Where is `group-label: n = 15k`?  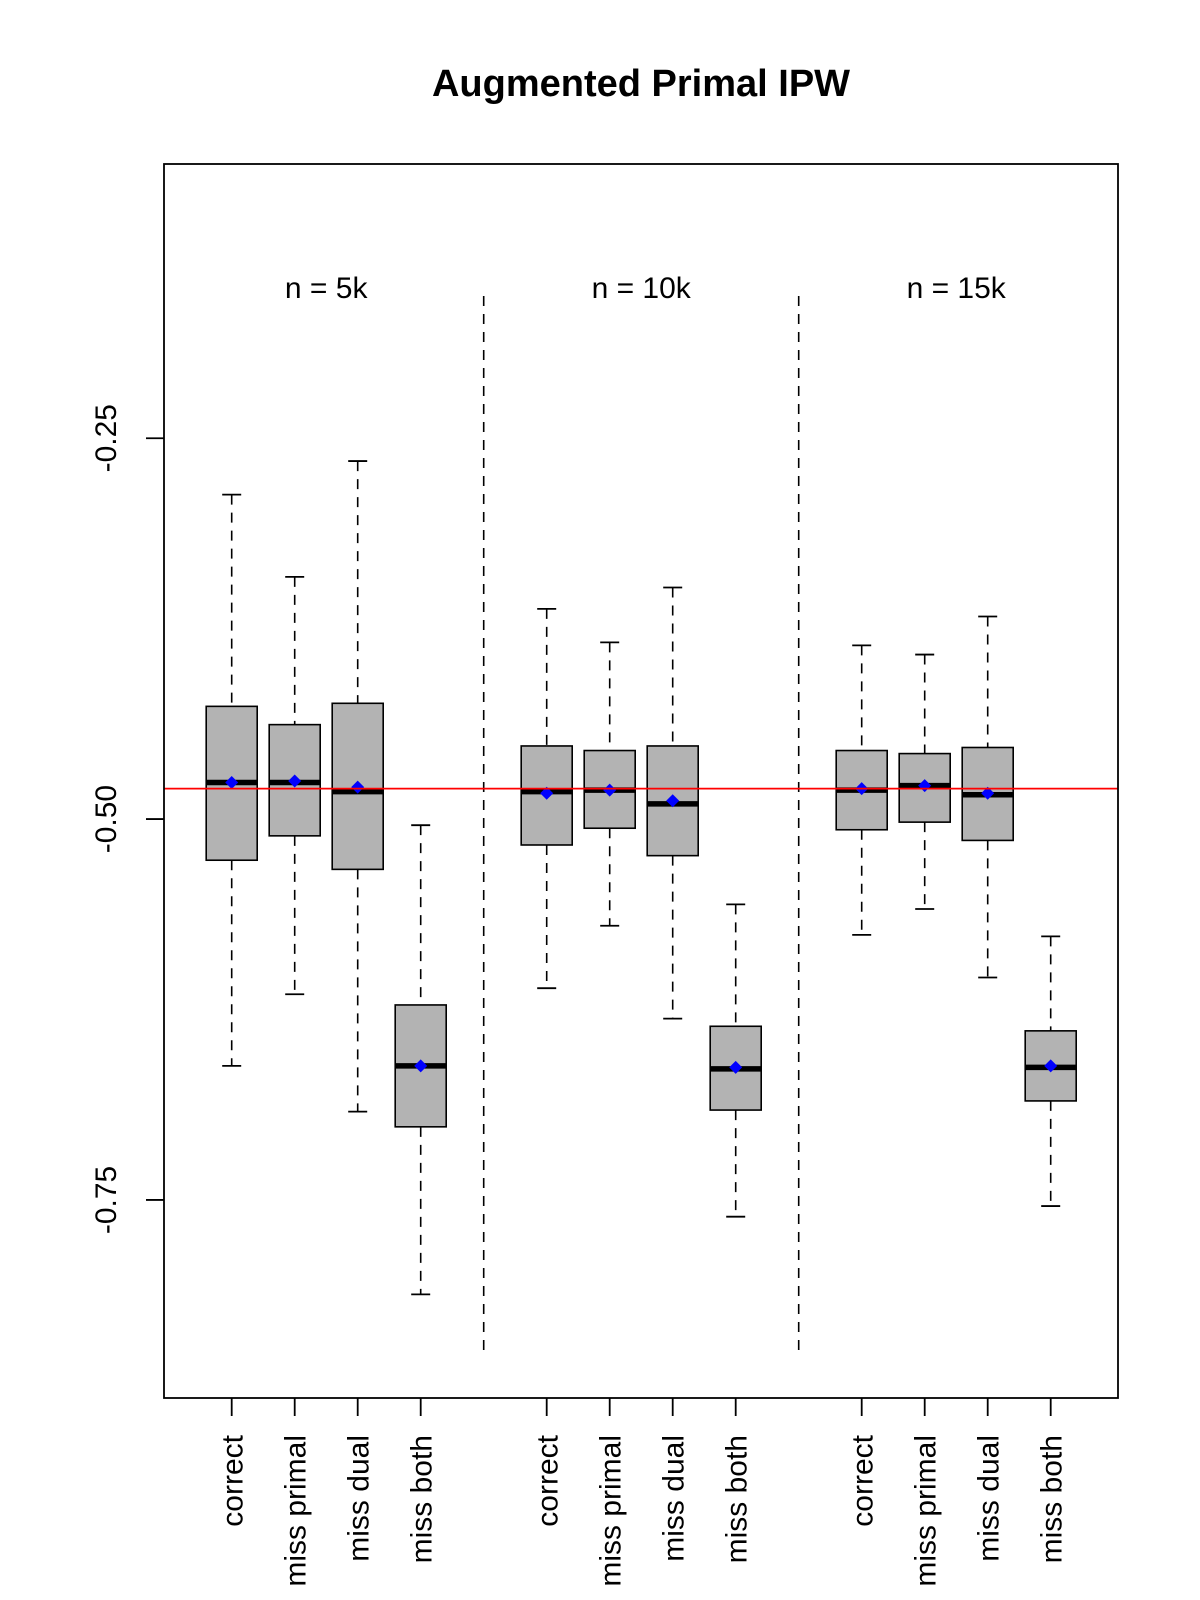
group-label: n = 15k is located at coordinates (957, 288).